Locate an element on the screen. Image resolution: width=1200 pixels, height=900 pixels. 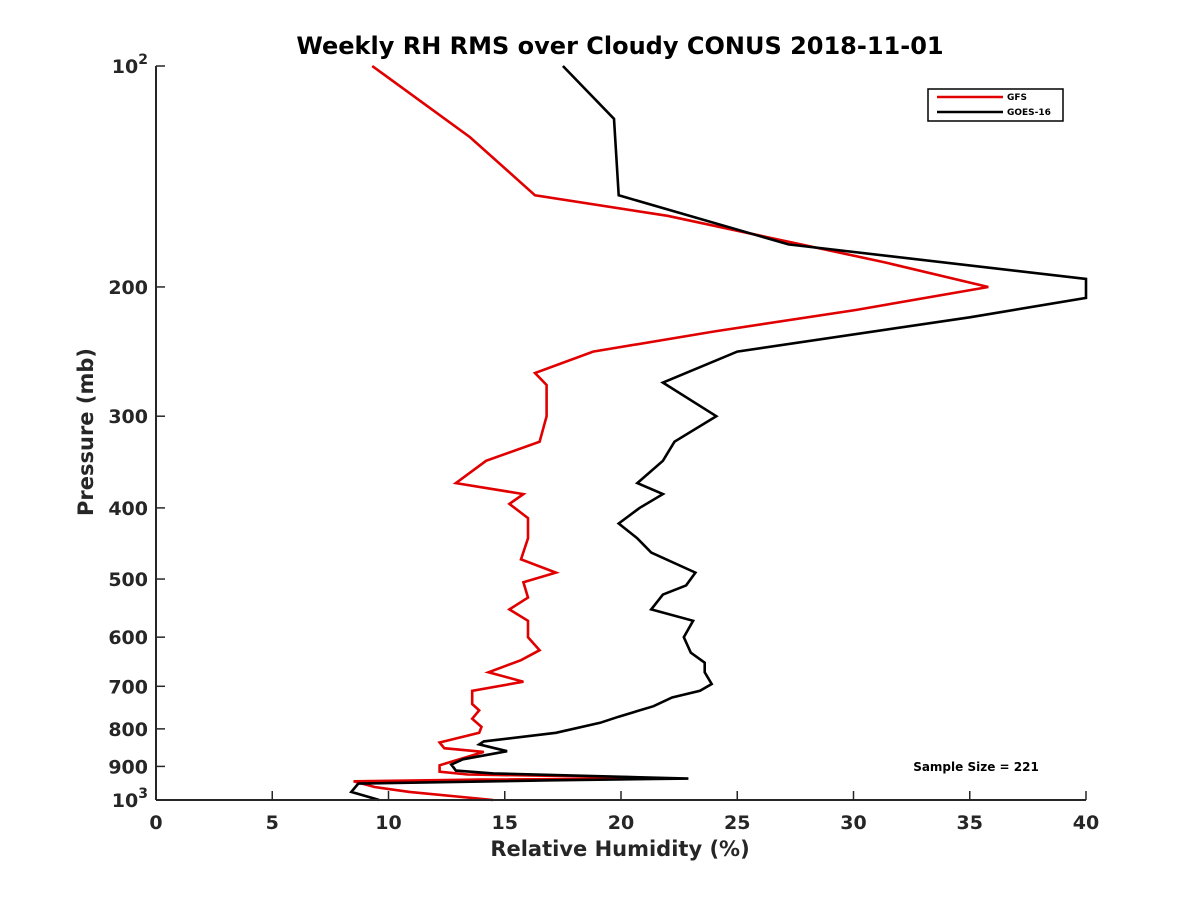
y-tick-label: 700 is located at coordinates (128, 687).